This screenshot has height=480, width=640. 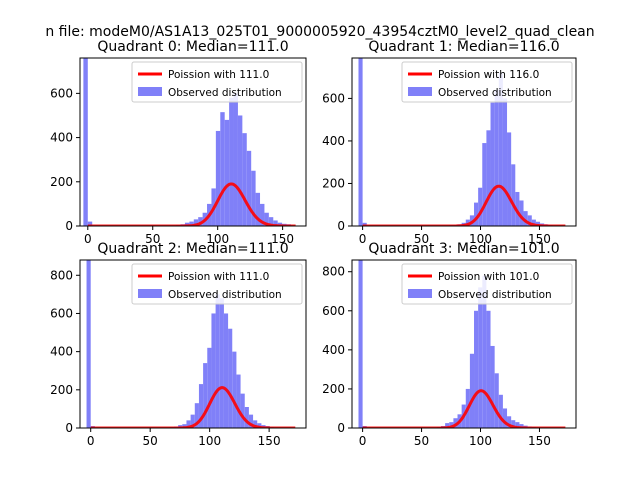 What do you see at coordinates (192, 249) in the screenshot?
I see `subplot-title: Quadrant 2: Median=111.0` at bounding box center [192, 249].